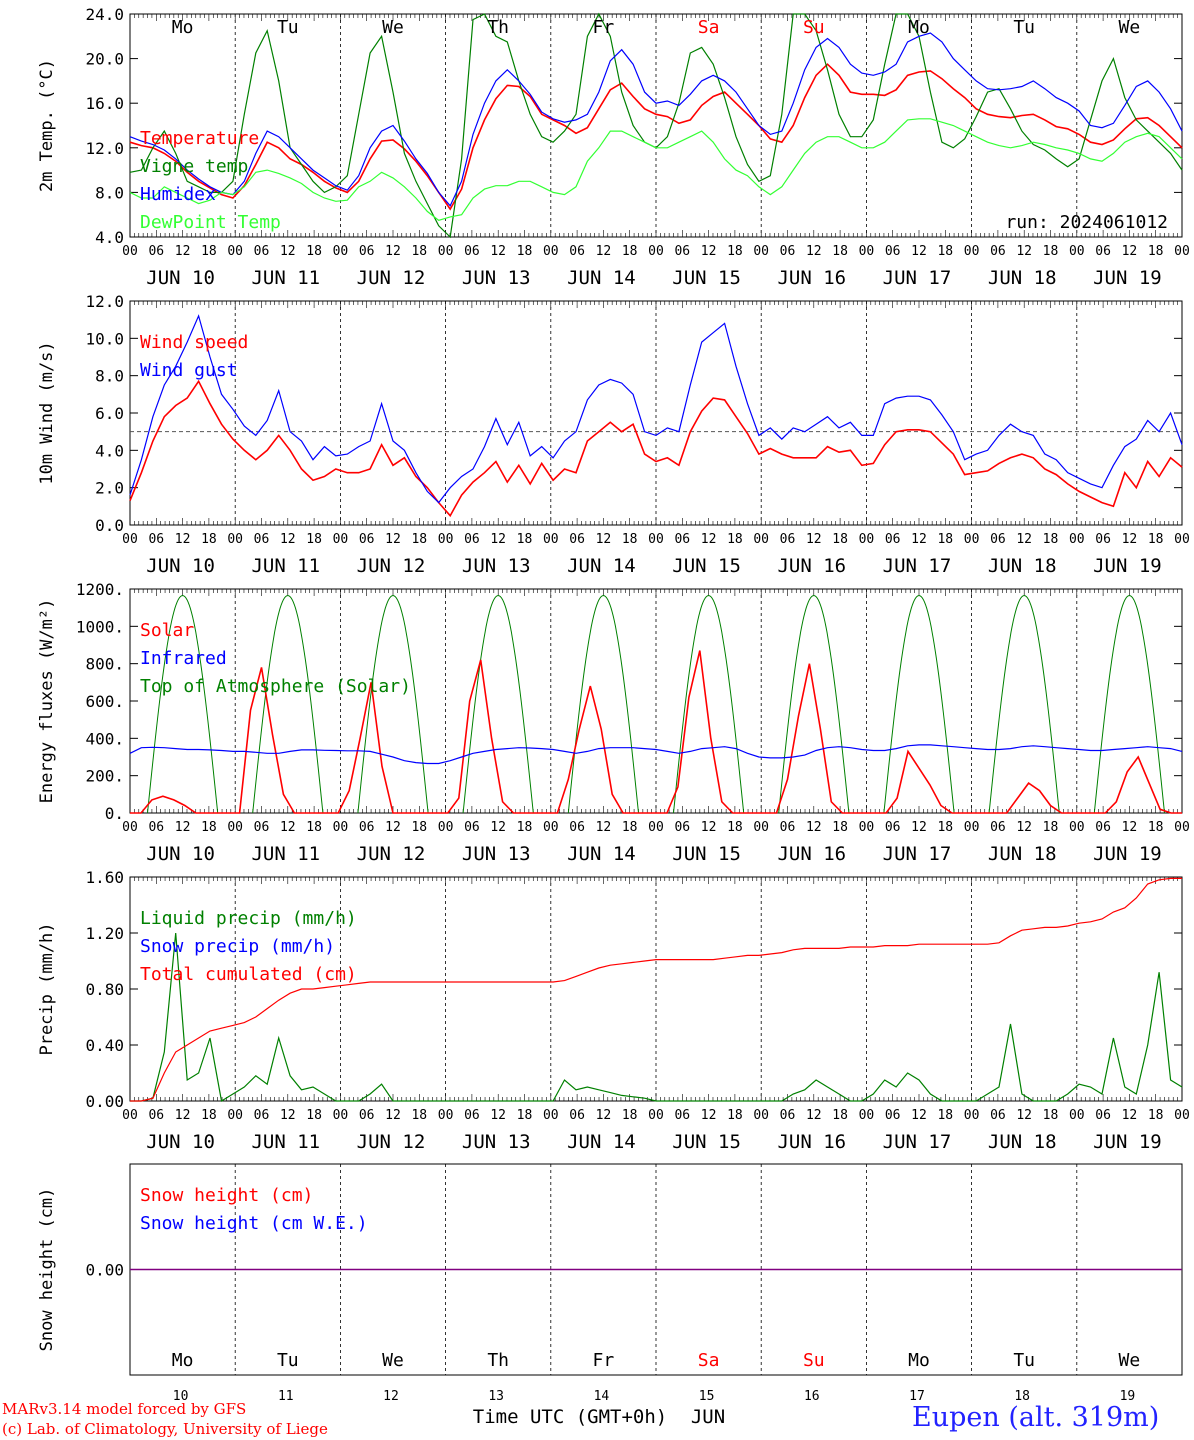  I want to click on series-line-infrared, so click(656, 754).